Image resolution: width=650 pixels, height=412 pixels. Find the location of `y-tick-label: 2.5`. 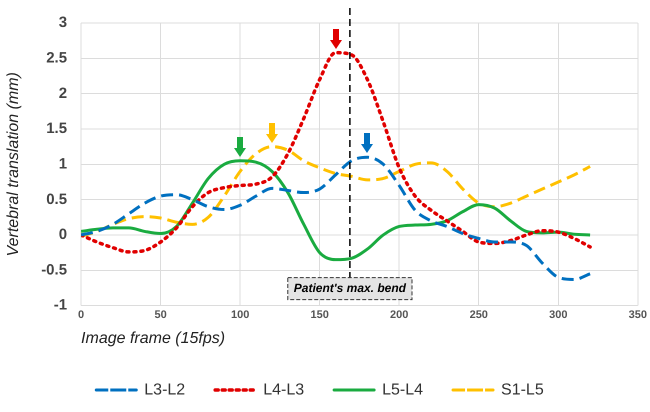

y-tick-label: 2.5 is located at coordinates (57, 57).